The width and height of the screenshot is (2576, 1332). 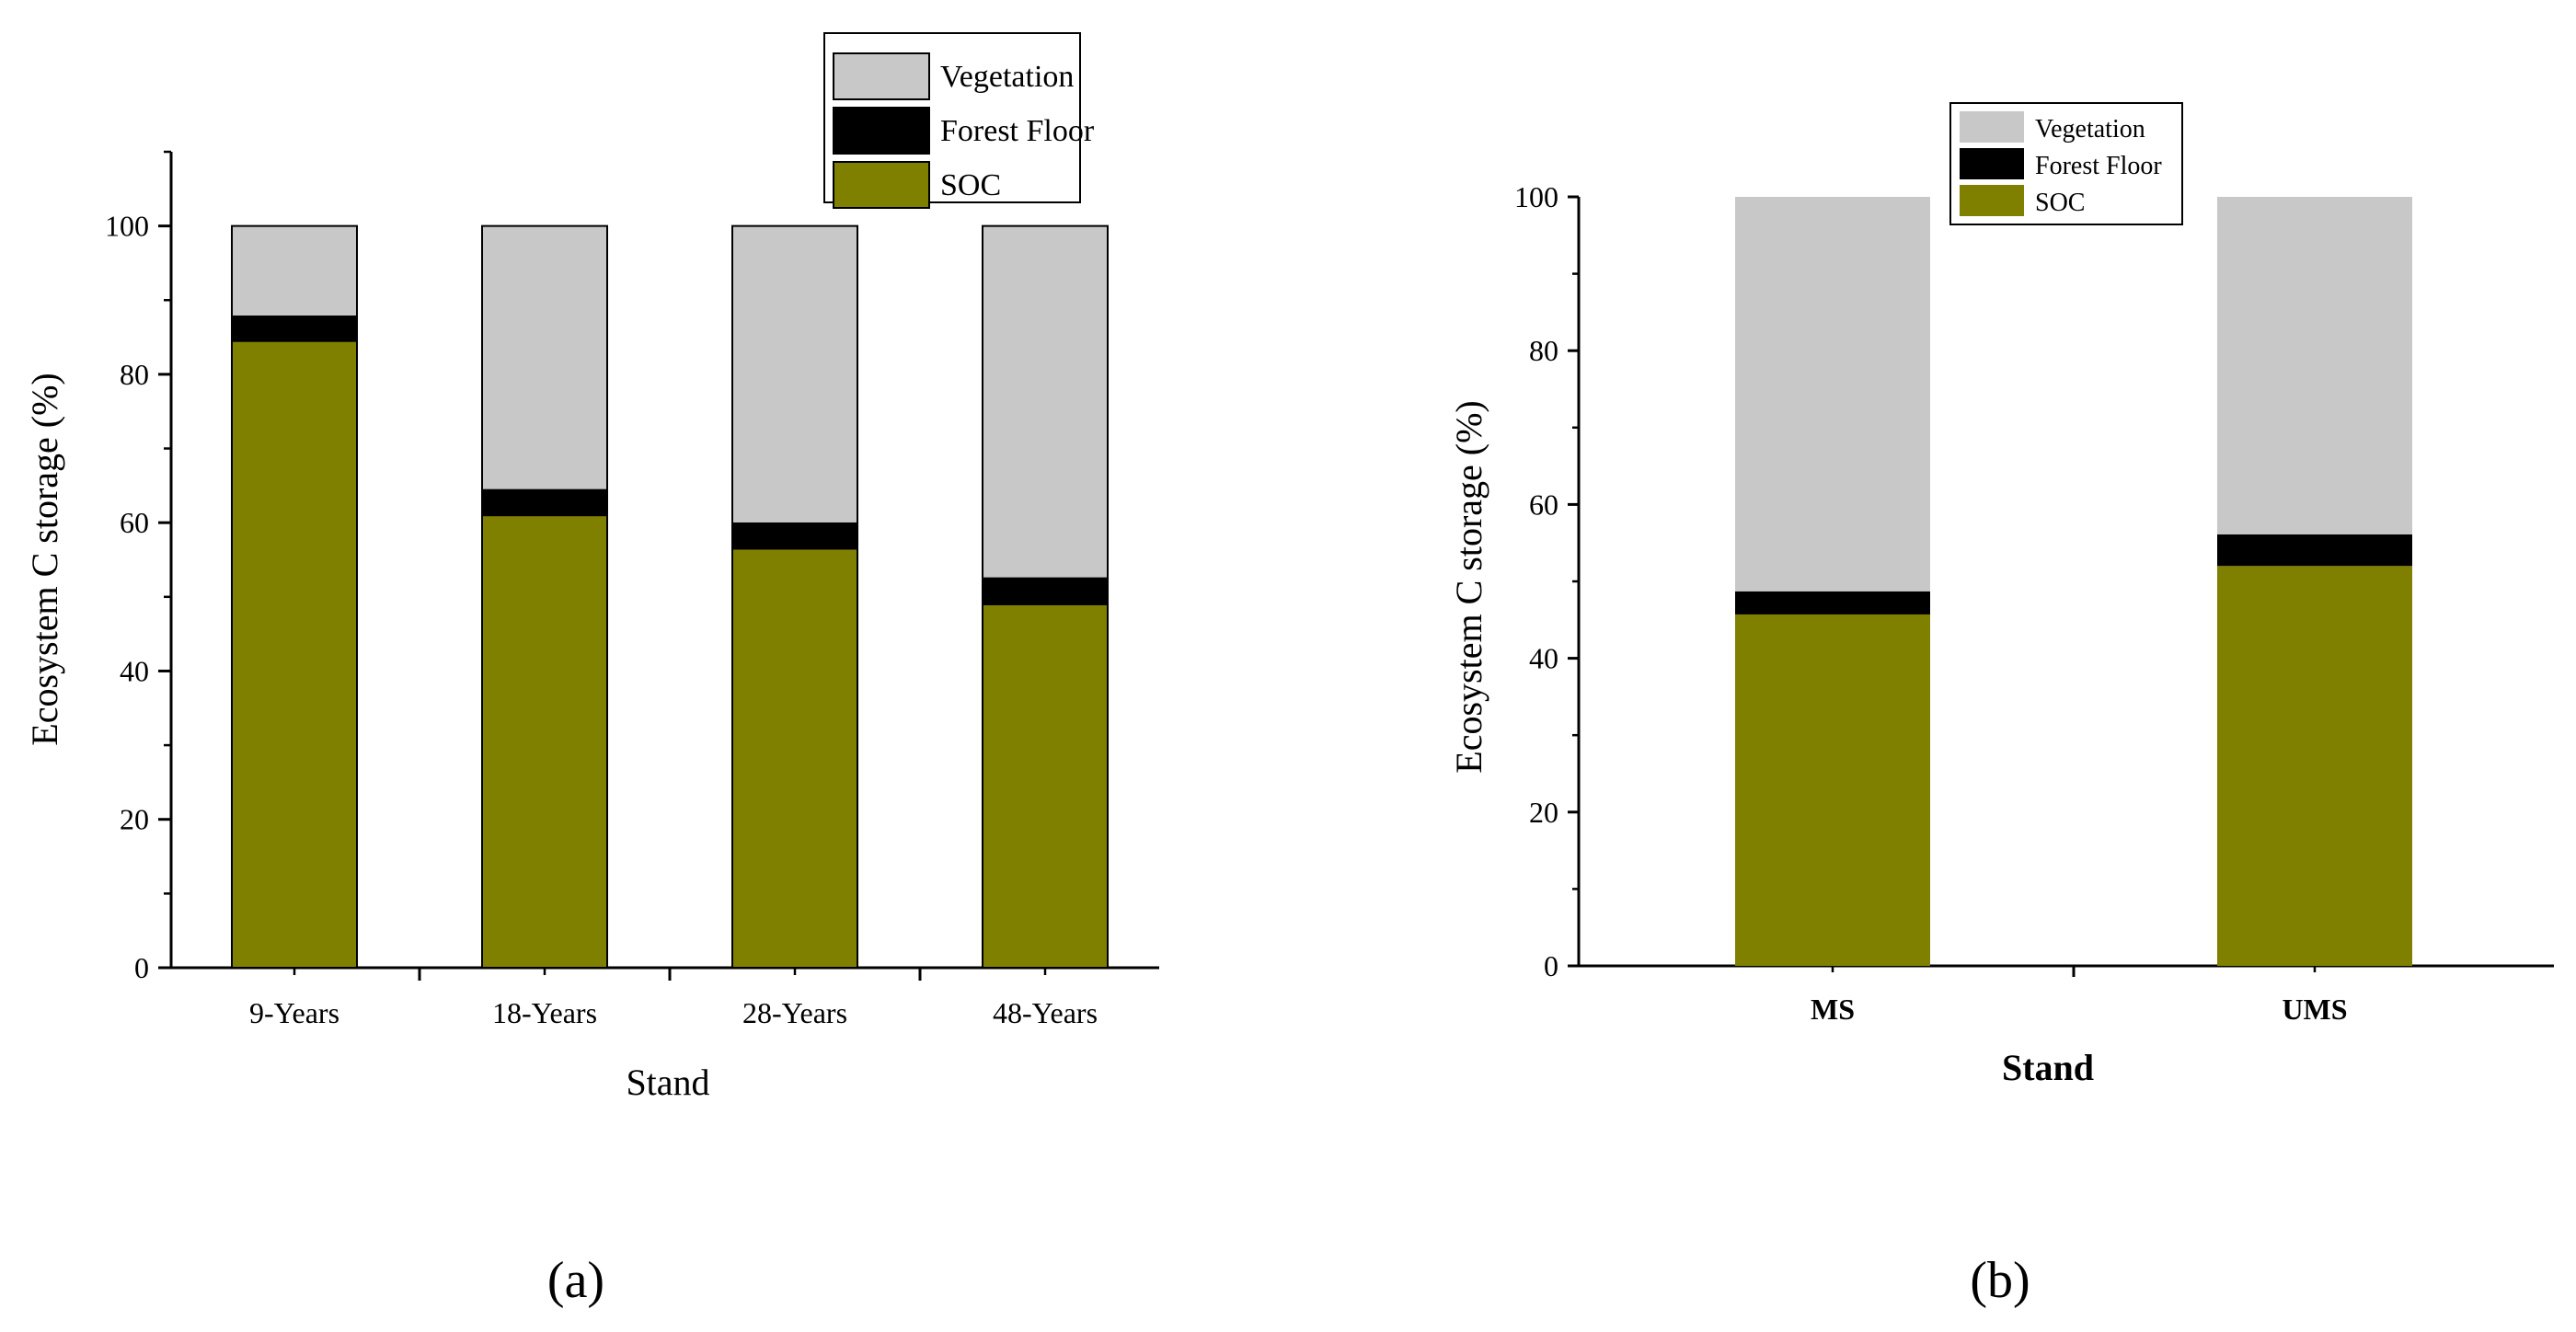 I want to click on bar-soc-ms, so click(x=1832, y=790).